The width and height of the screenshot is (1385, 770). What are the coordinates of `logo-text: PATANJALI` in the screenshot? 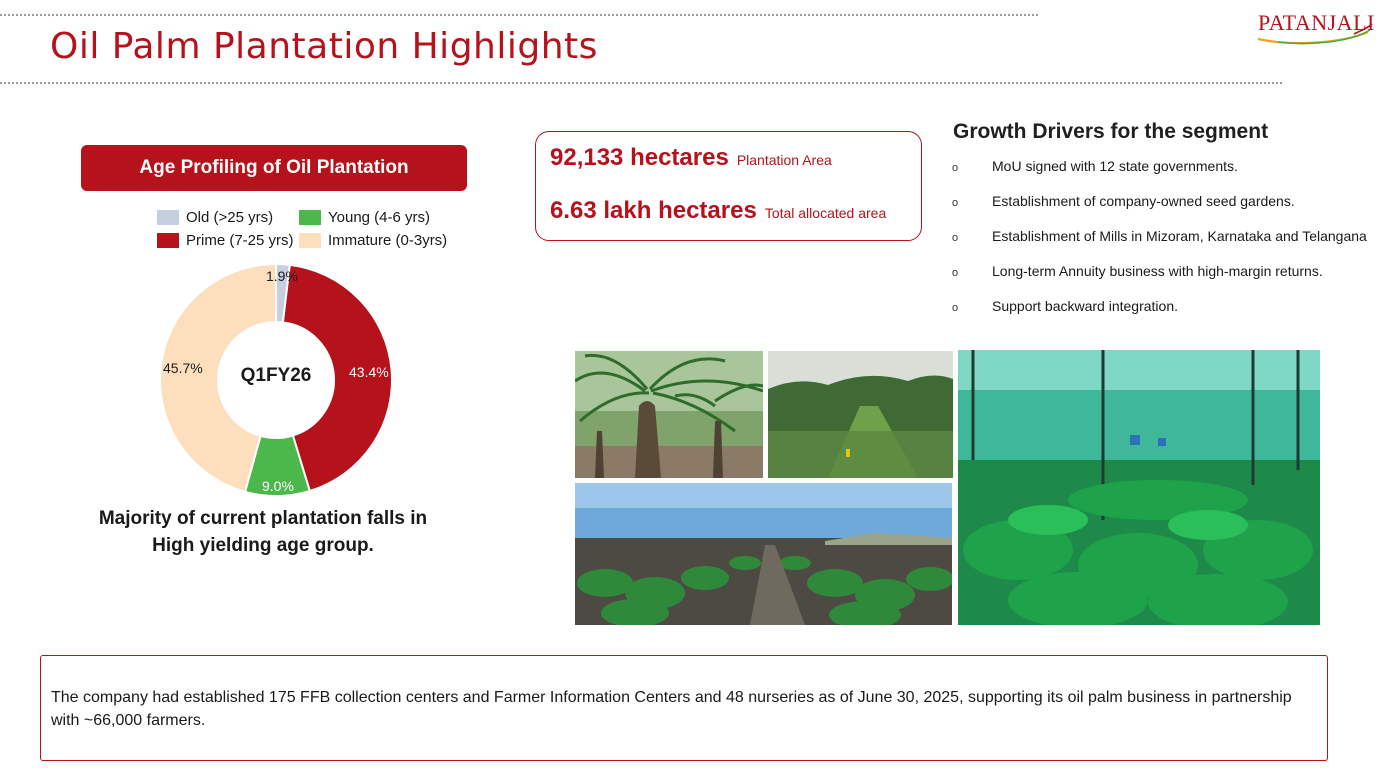 It's located at (1316, 22).